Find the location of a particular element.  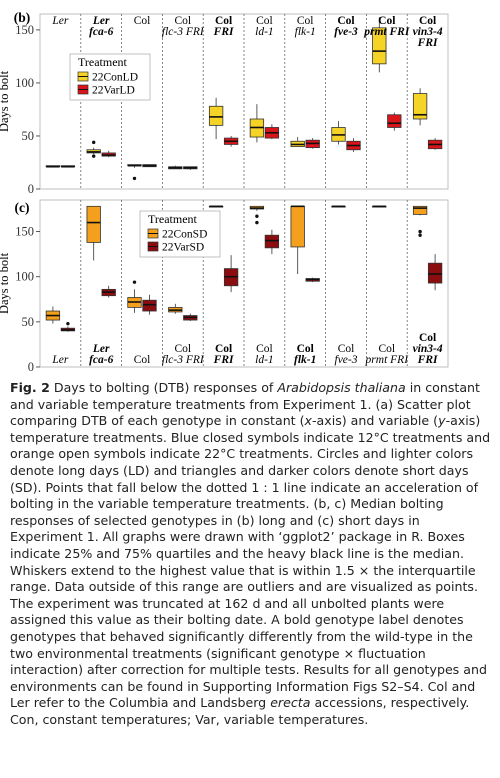

y-tick-label: 150 is located at coordinates (24, 232).